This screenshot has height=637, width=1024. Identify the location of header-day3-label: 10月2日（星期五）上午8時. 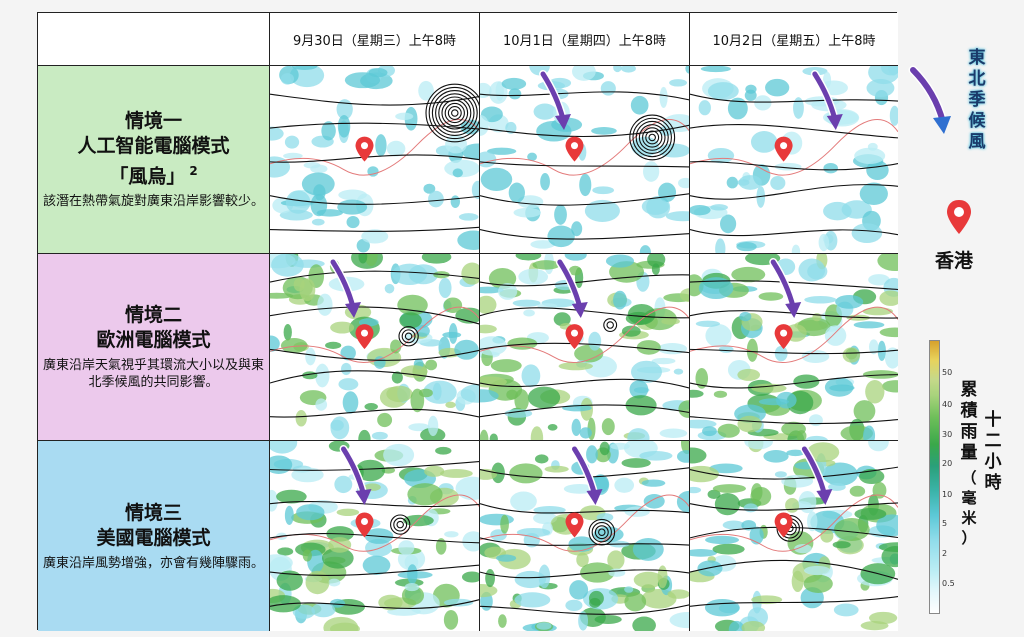
(794, 41).